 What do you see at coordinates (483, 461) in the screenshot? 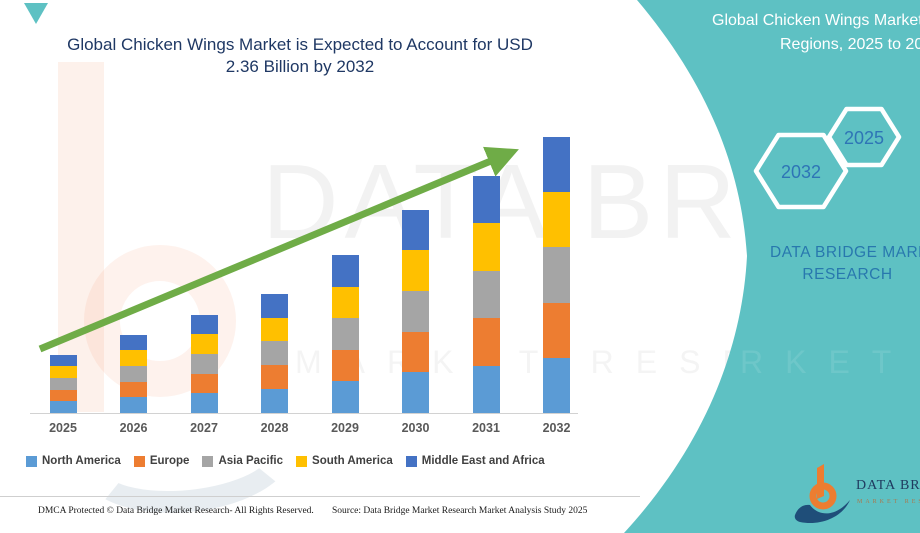
I see `legend-label: Middle East and Africa` at bounding box center [483, 461].